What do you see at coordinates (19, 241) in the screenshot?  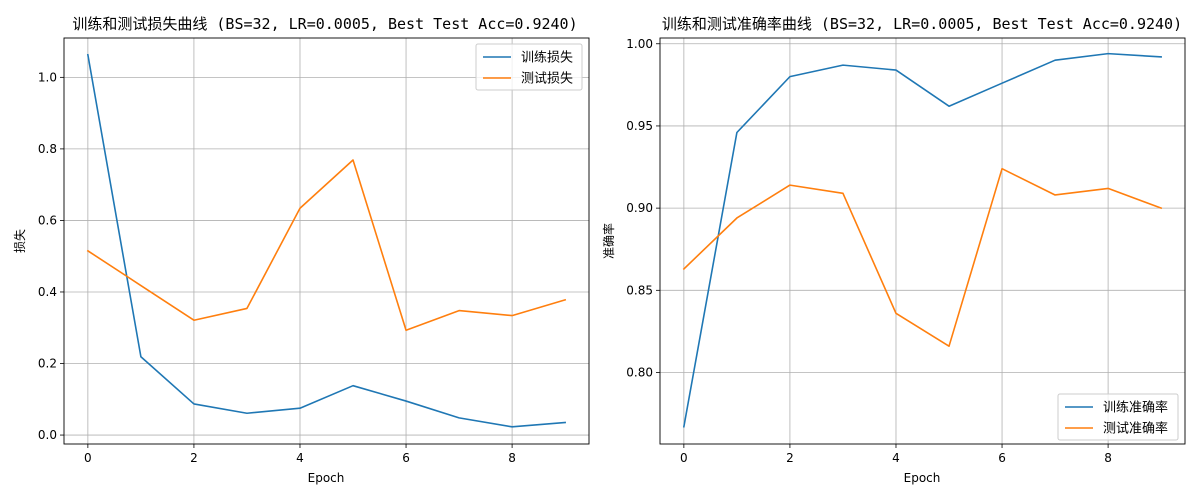 I see `loss-chart-ylabel: 损失` at bounding box center [19, 241].